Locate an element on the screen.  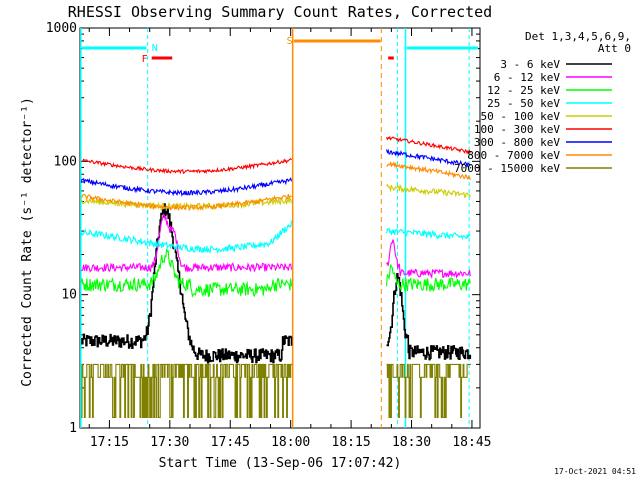
legend-label: 800 - 7000 keV is located at coordinates (513, 155).